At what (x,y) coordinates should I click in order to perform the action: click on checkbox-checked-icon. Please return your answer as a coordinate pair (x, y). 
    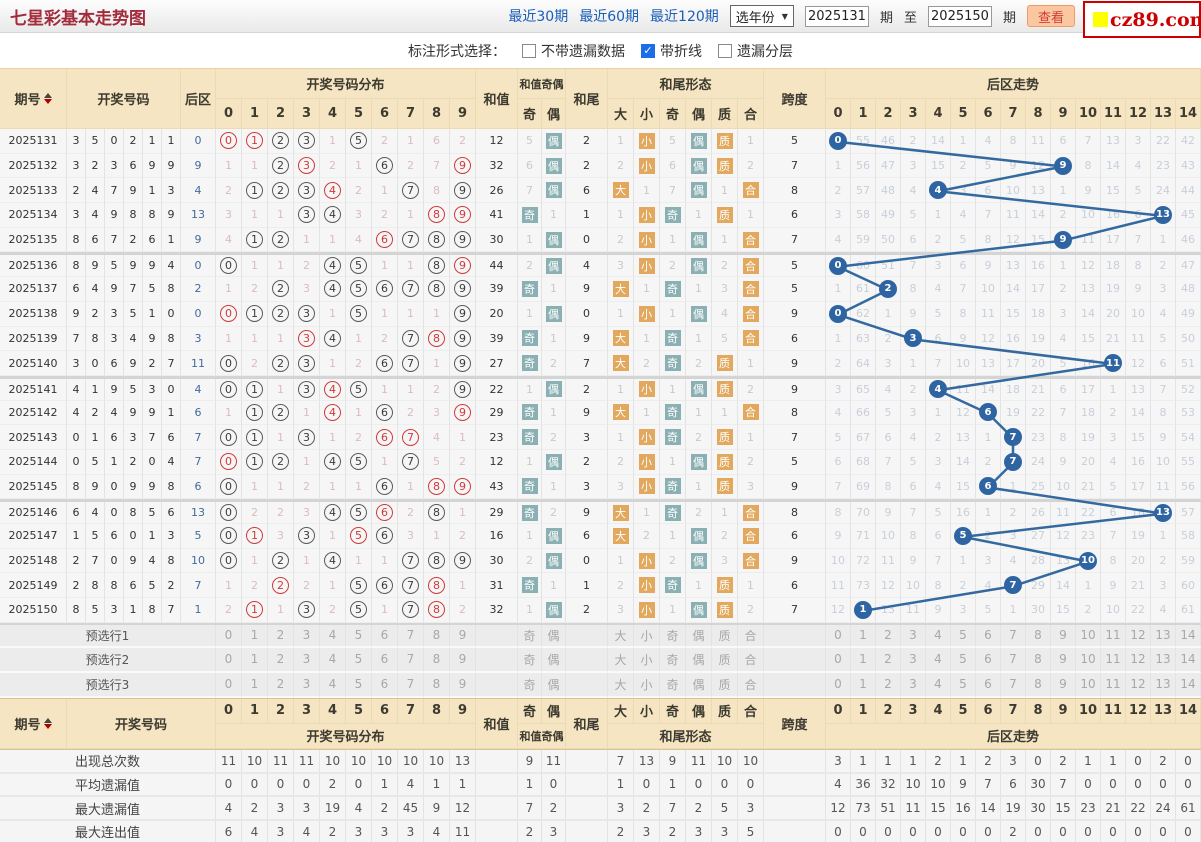
    Looking at the image, I should click on (648, 50).